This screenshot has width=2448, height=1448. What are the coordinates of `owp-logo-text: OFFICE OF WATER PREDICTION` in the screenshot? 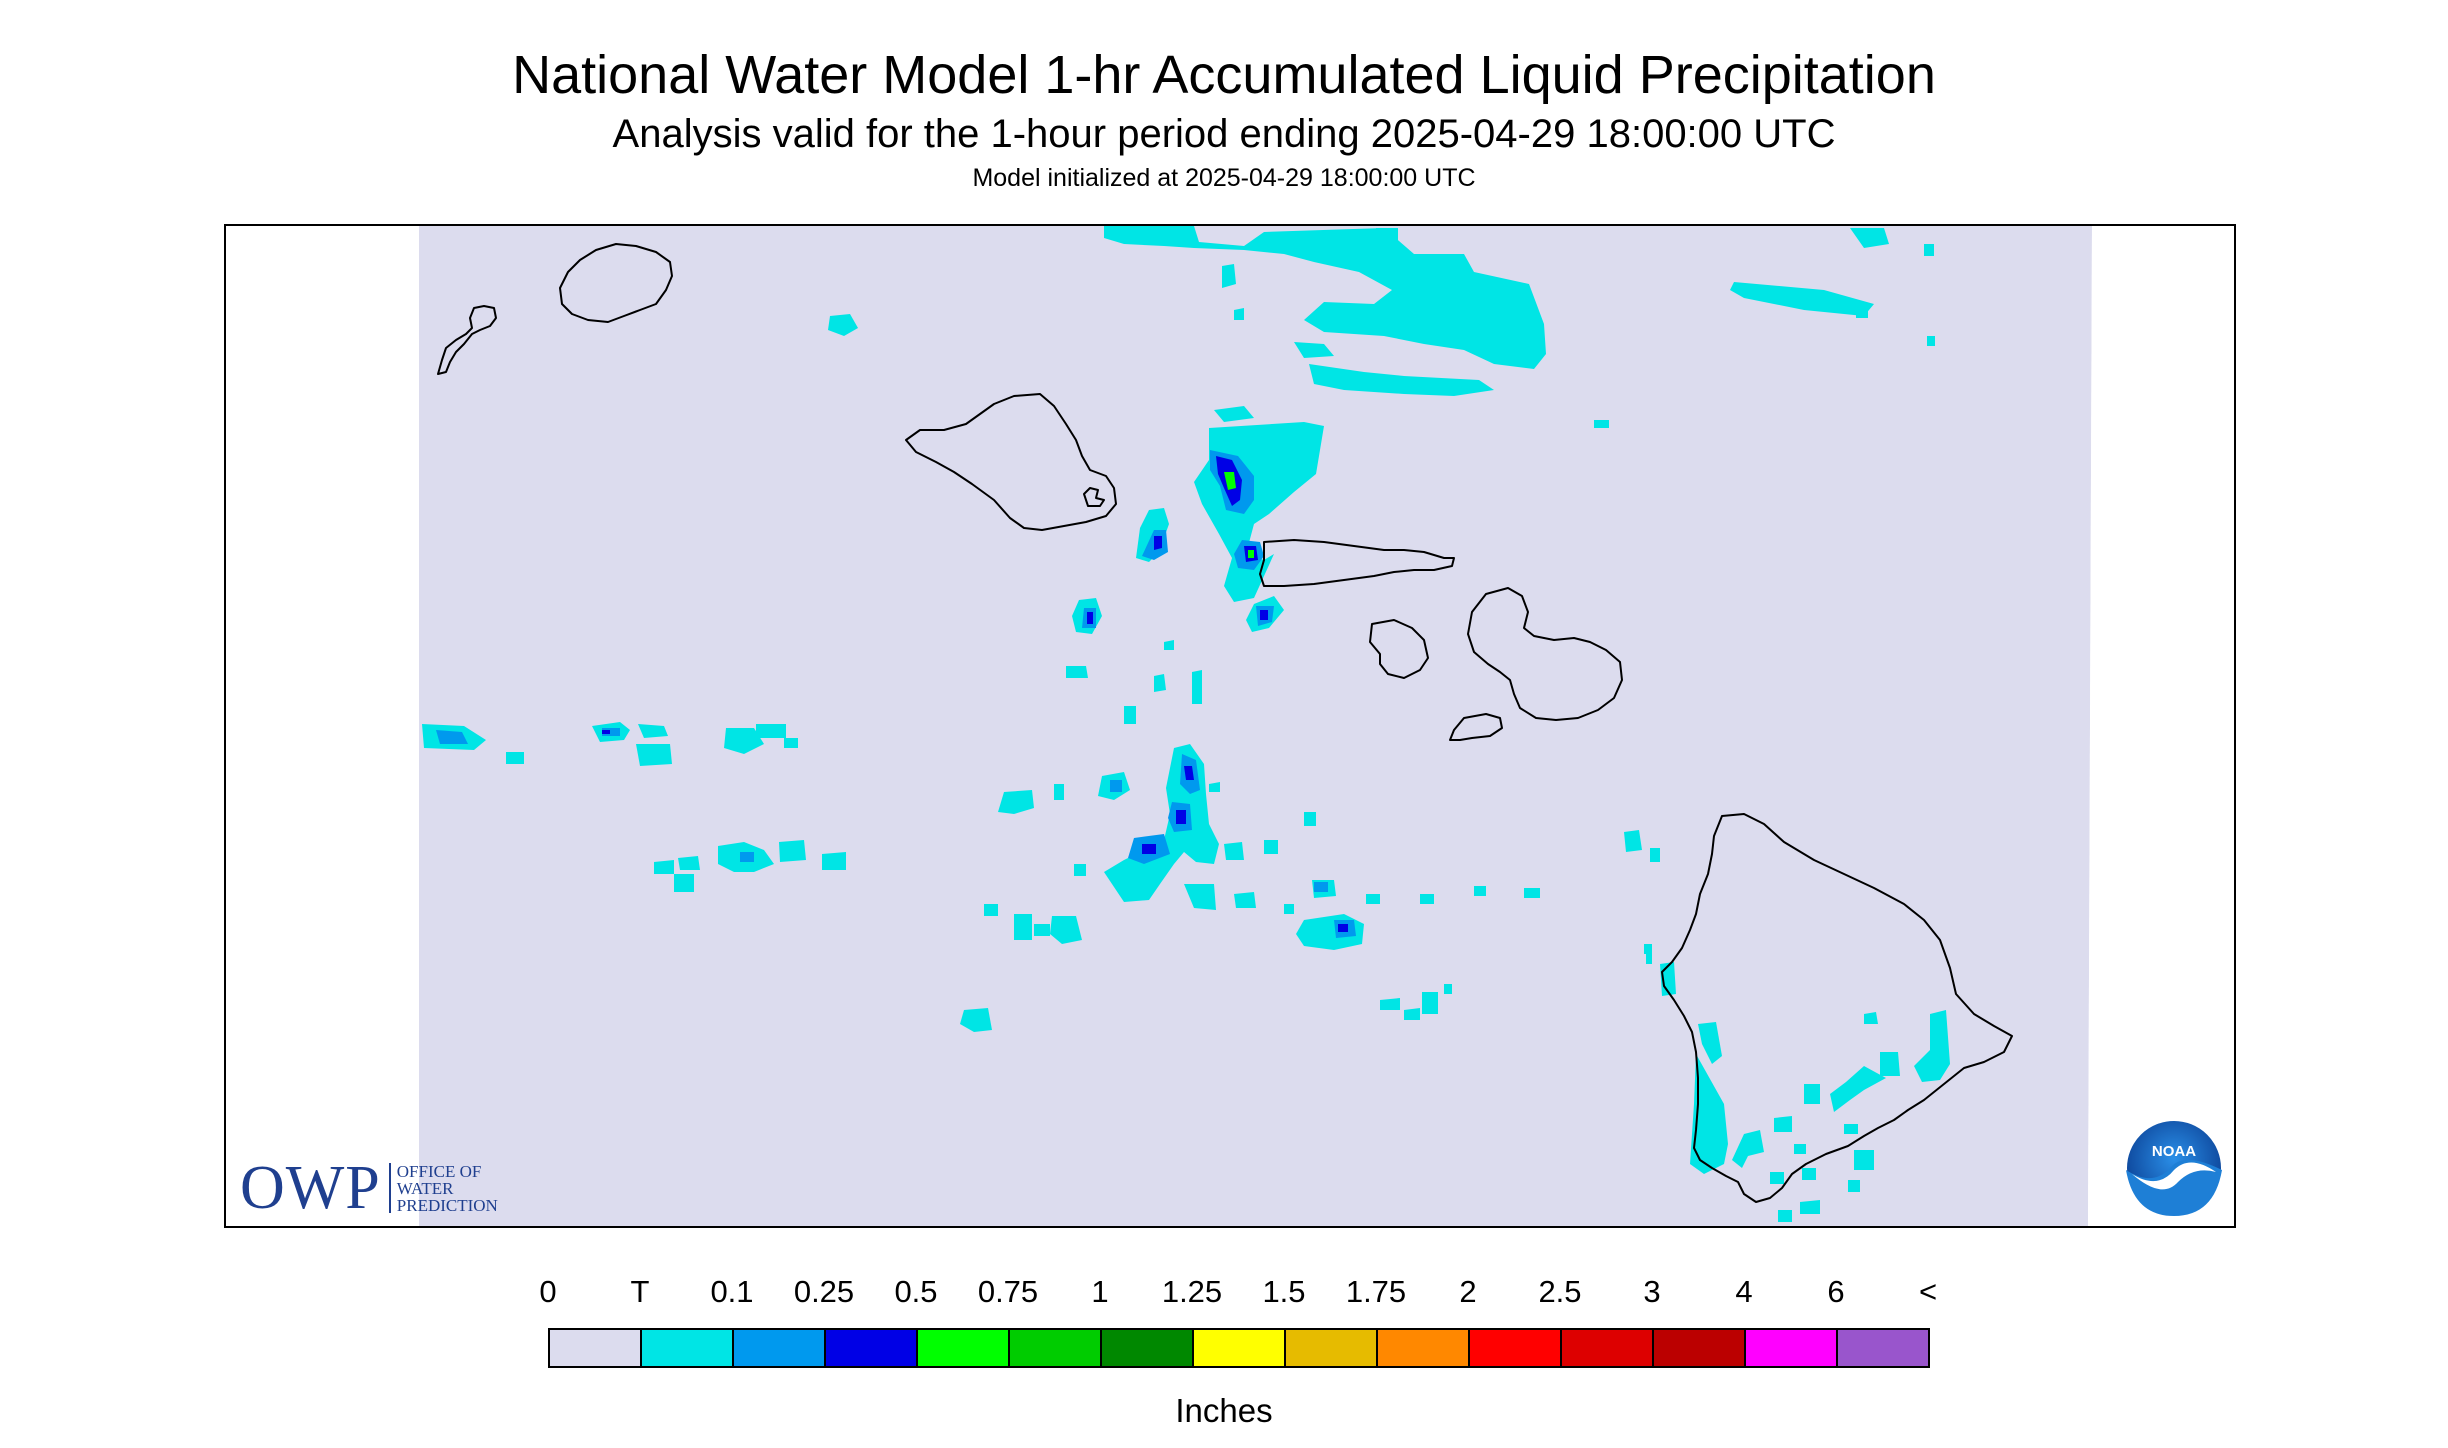 It's located at (447, 1188).